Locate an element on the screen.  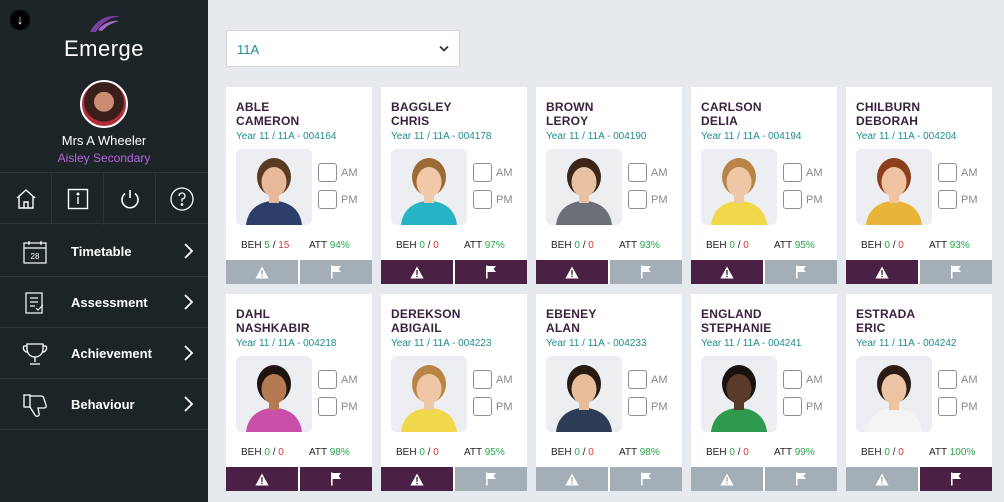
home-button is located at coordinates (26, 199).